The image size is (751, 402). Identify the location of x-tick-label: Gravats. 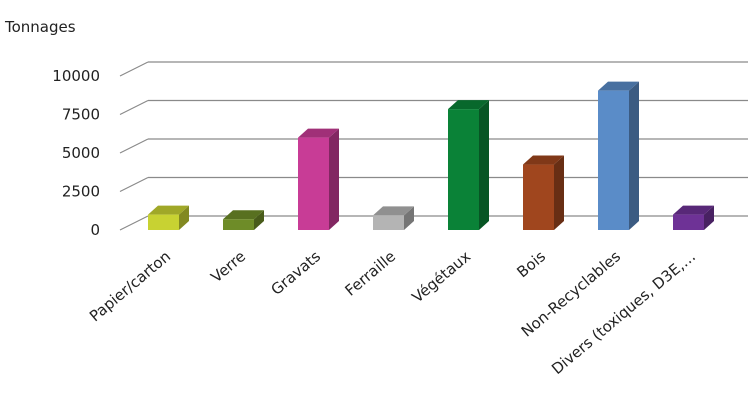
(295, 273).